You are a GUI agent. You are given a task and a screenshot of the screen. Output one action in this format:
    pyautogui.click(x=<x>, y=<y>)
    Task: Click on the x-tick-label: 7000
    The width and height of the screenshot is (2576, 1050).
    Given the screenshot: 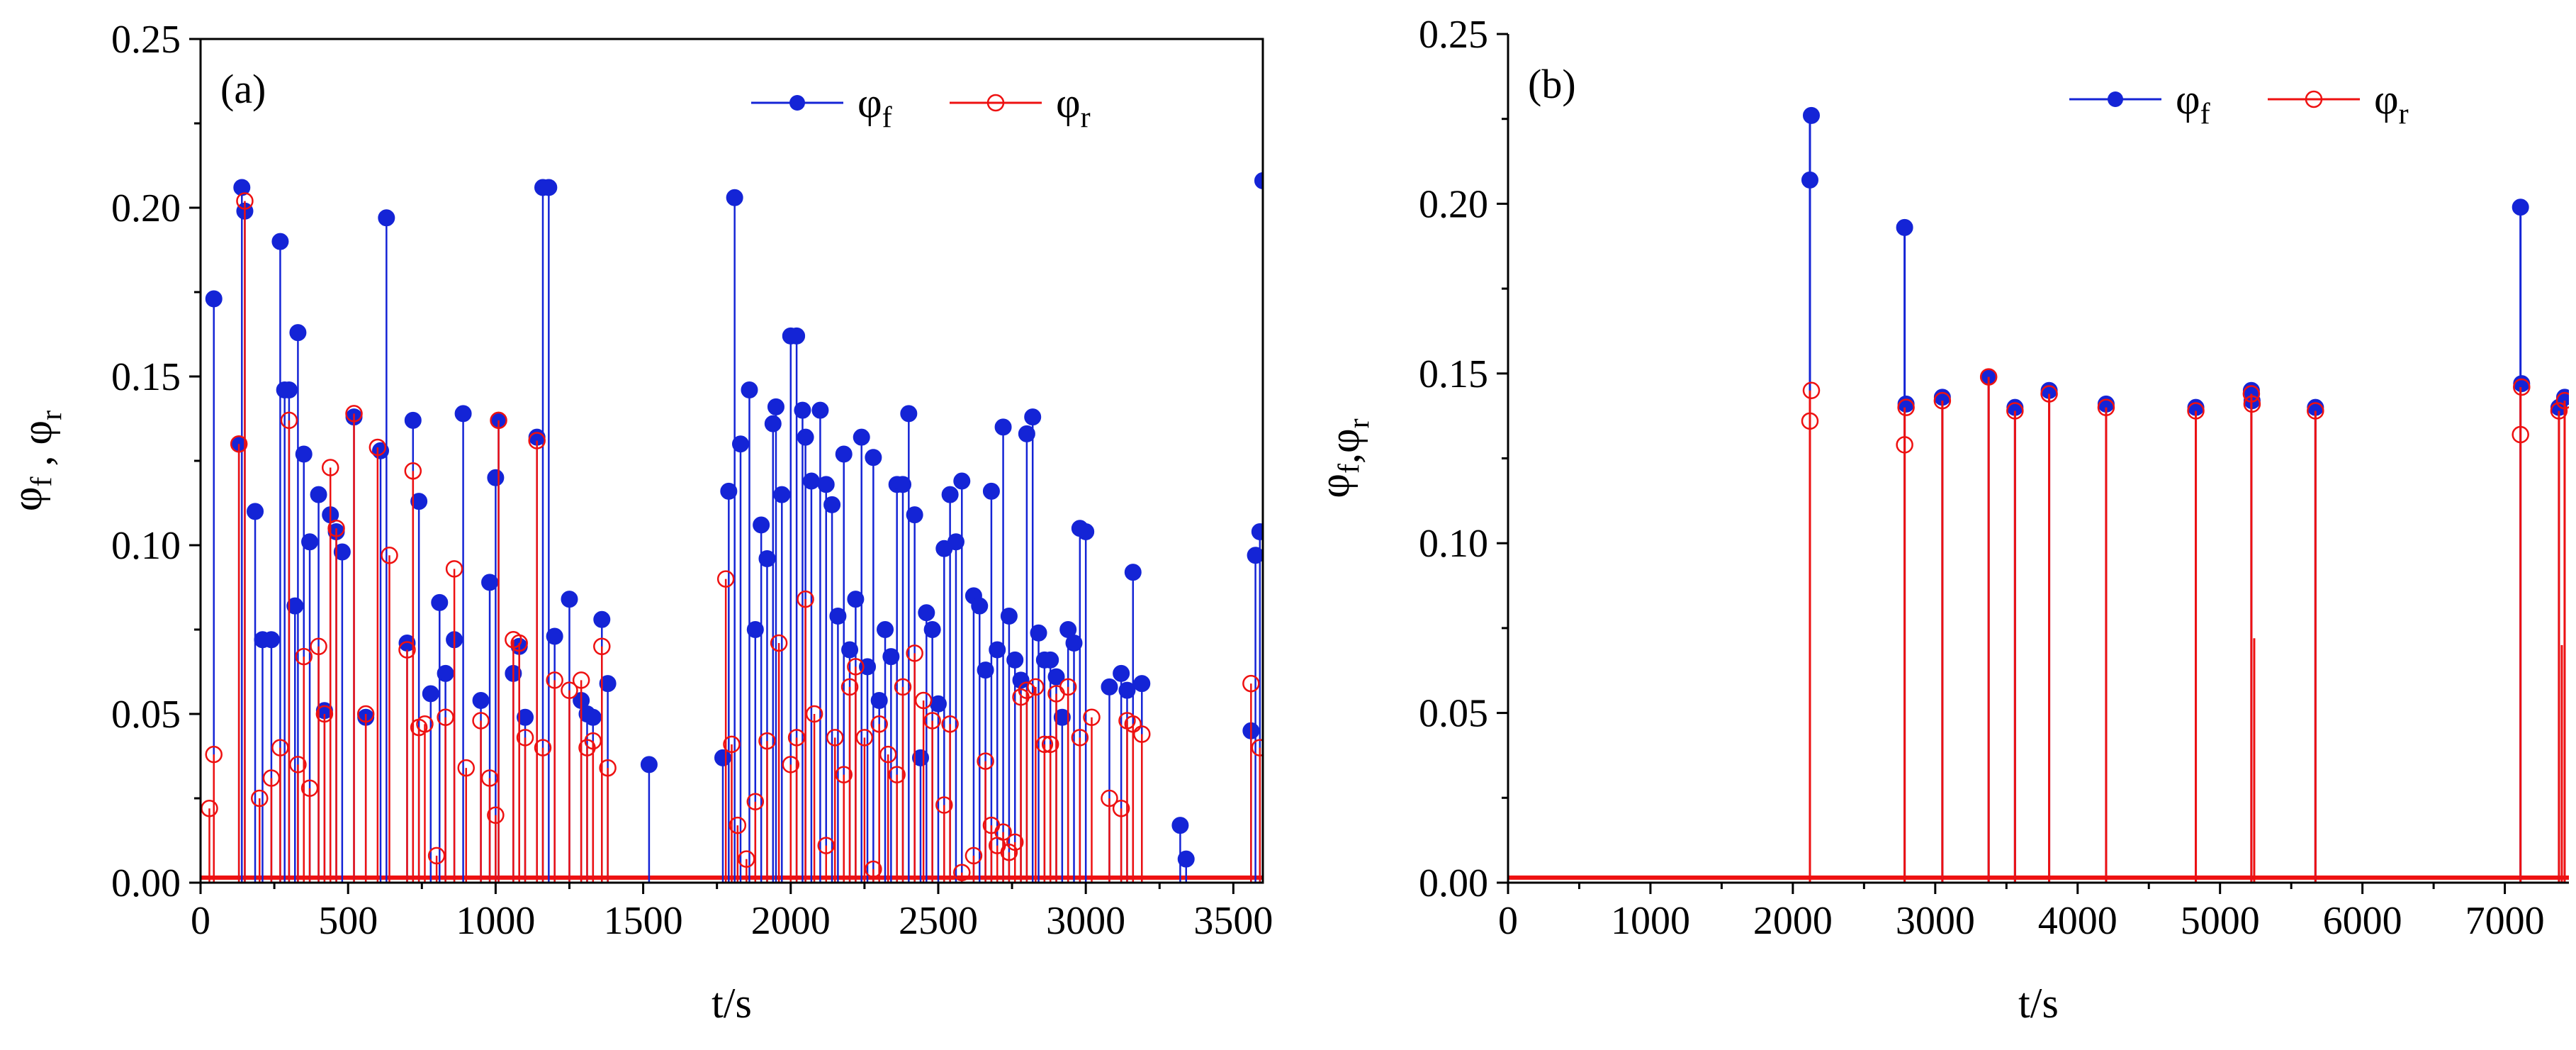 What is the action you would take?
    pyautogui.click(x=2505, y=921)
    